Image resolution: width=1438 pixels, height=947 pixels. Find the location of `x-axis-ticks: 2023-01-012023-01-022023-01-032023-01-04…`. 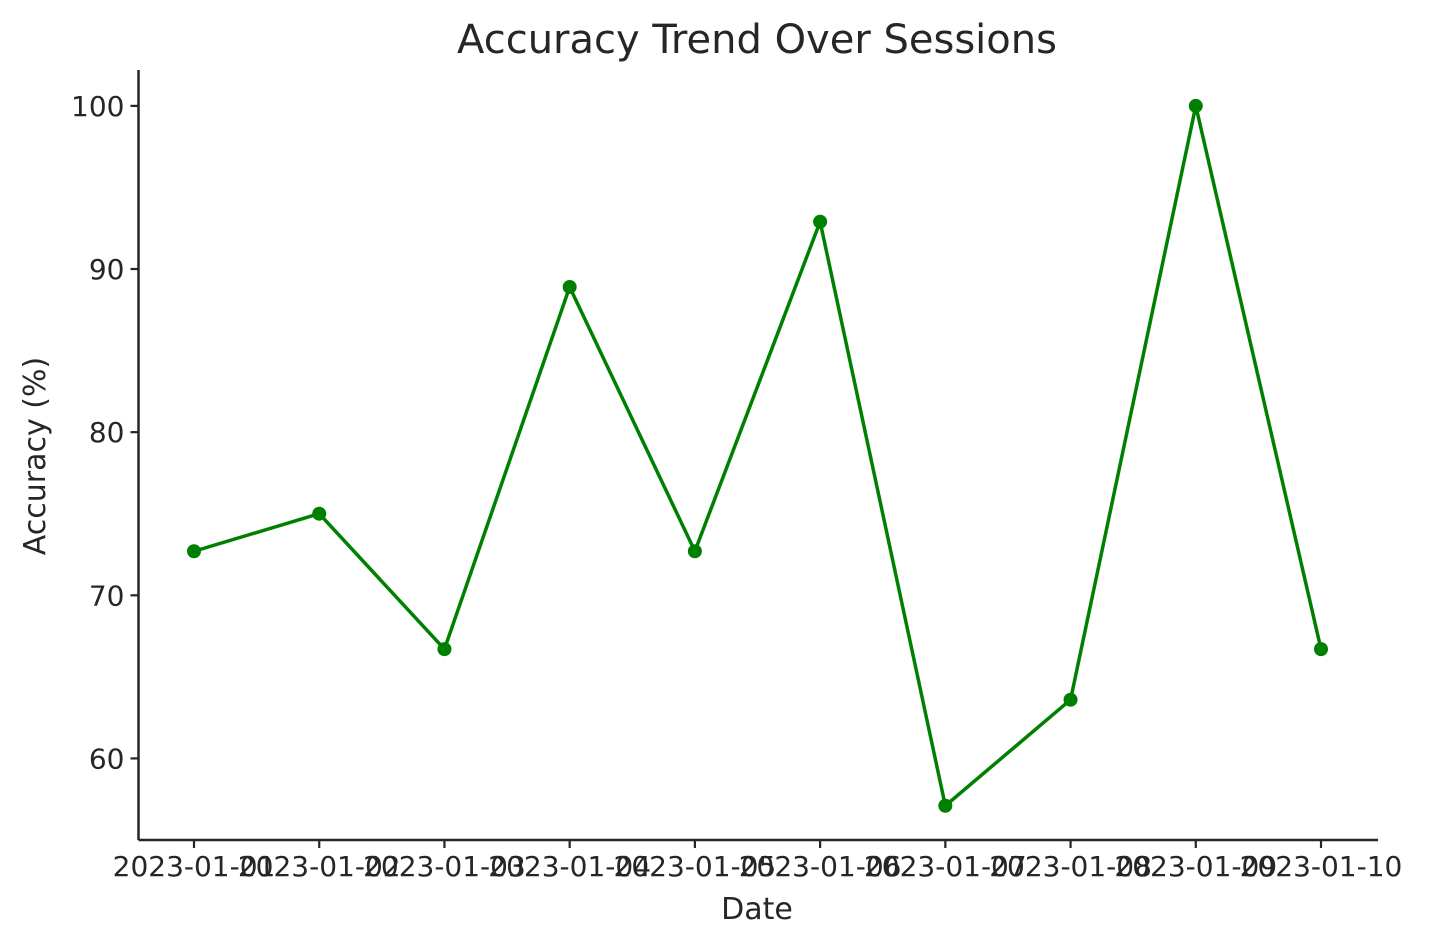

x-axis-ticks: 2023-01-012023-01-022023-01-032023-01-04… is located at coordinates (758, 861).